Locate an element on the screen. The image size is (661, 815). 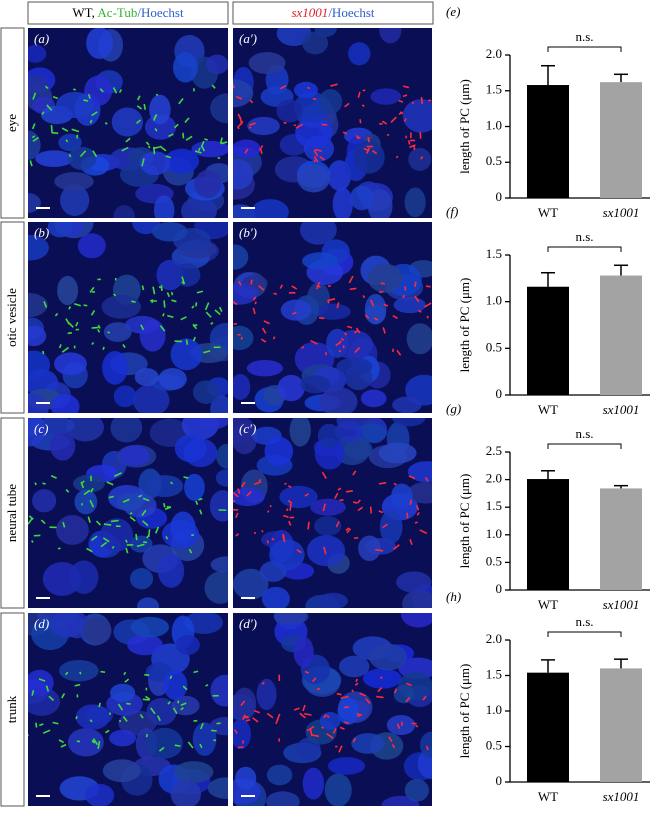
micrograph: (c) is located at coordinates (127, 512).